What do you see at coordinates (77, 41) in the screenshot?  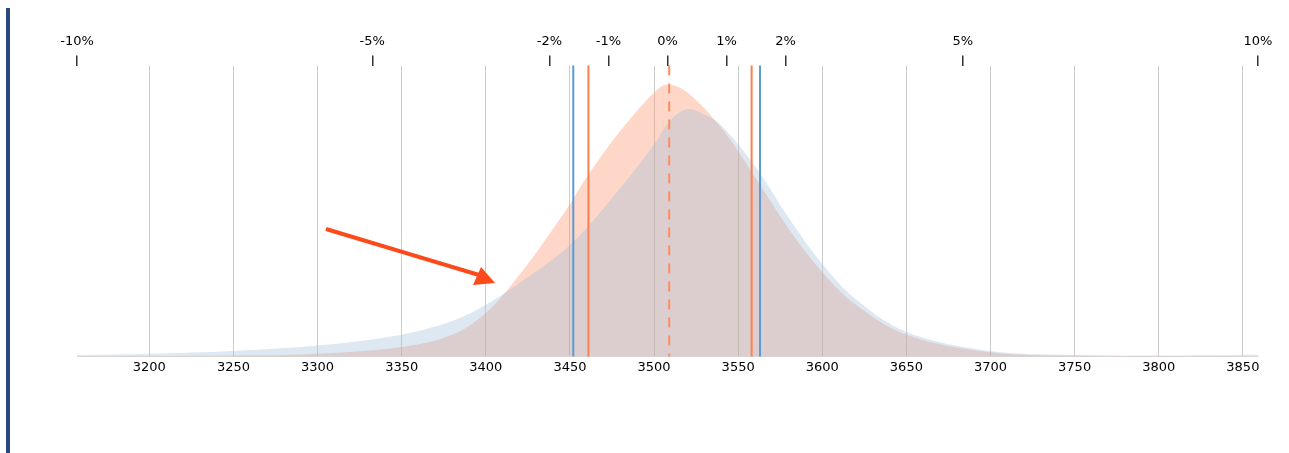 I see `x2-tick-label: -10%` at bounding box center [77, 41].